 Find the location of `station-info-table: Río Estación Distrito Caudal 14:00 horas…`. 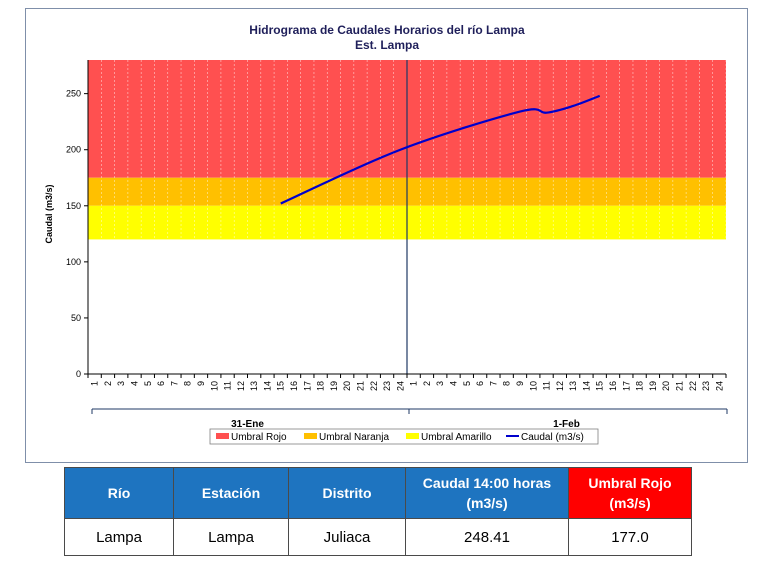

station-info-table: Río Estación Distrito Caudal 14:00 horas… is located at coordinates (378, 511).